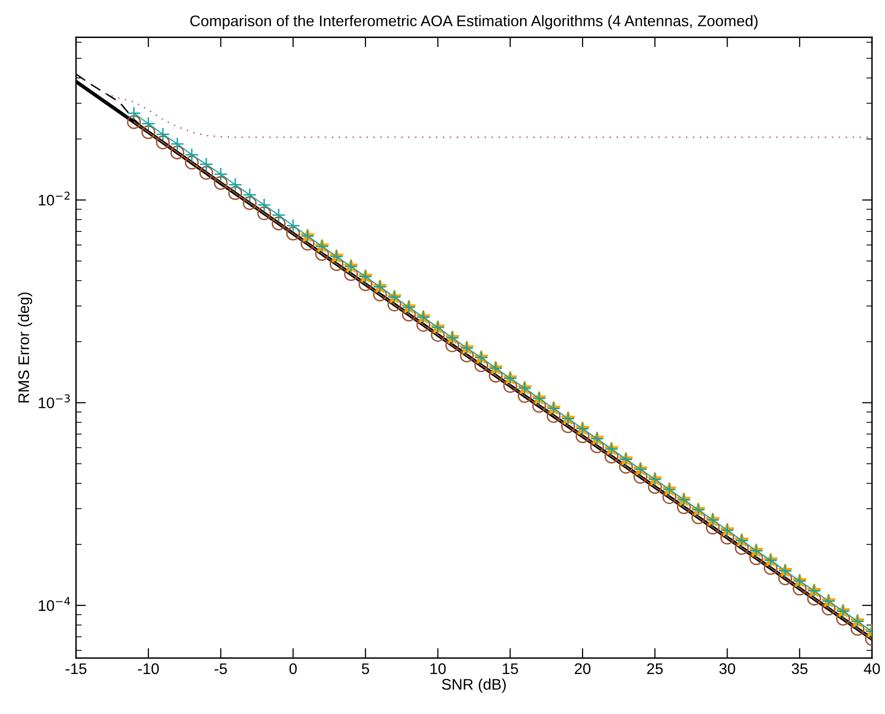  Describe the element at coordinates (582, 668) in the screenshot. I see `x-tick-label: 20` at that location.